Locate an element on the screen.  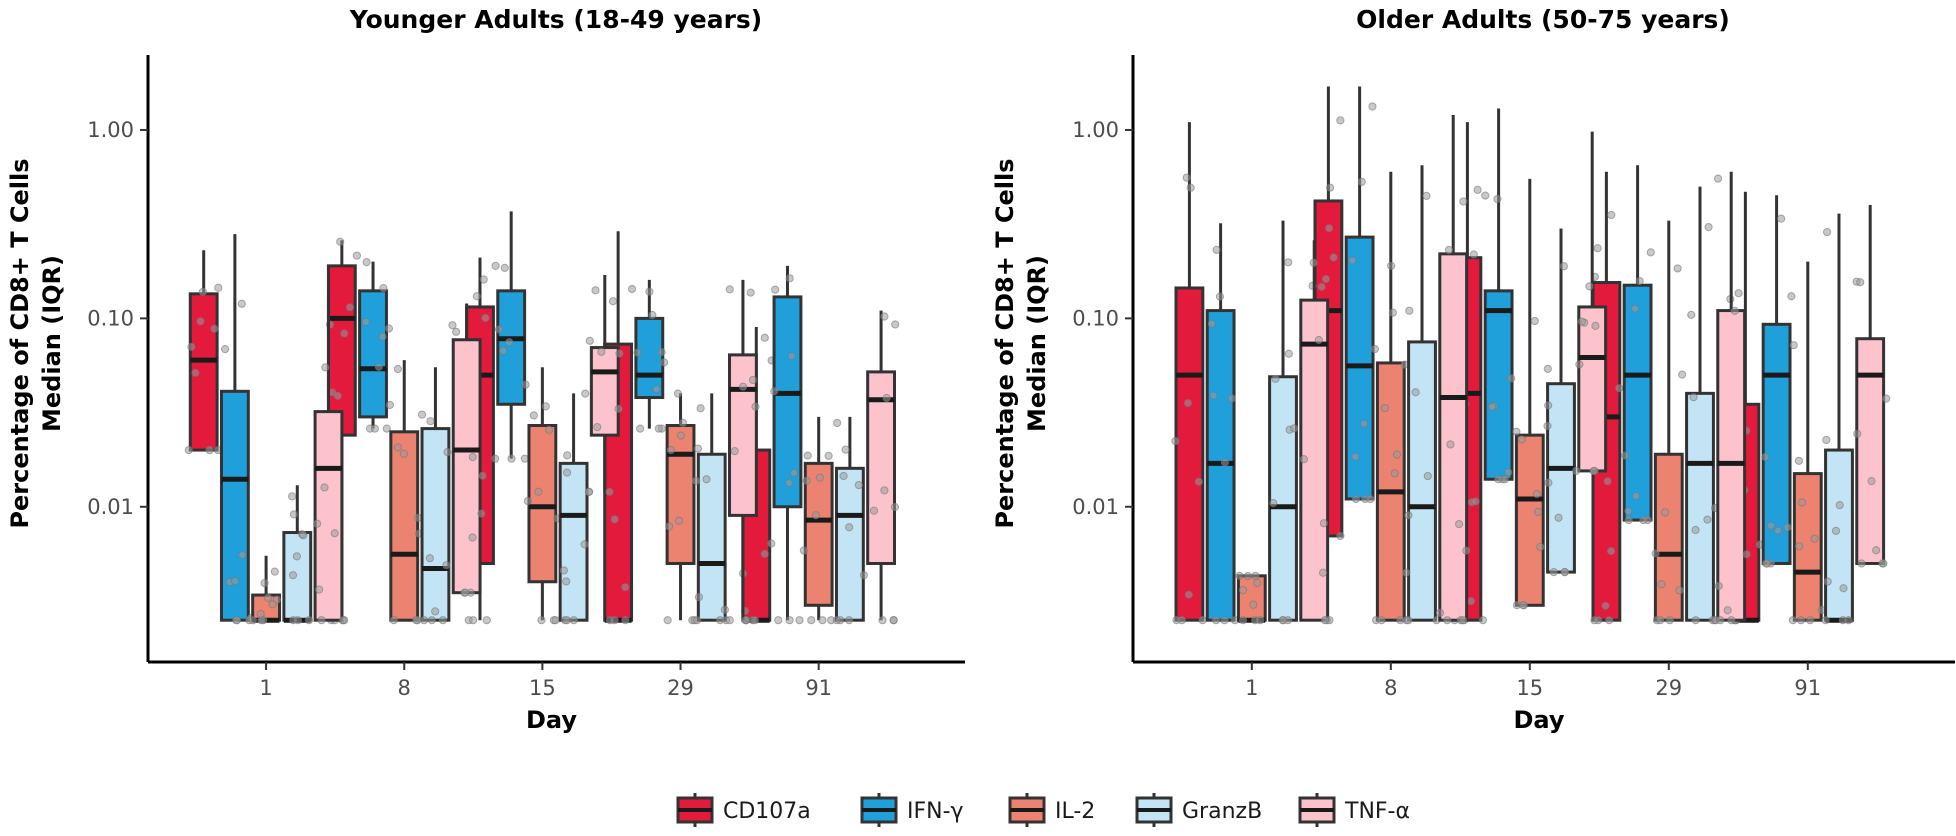
box-tnf is located at coordinates (1870, 451).